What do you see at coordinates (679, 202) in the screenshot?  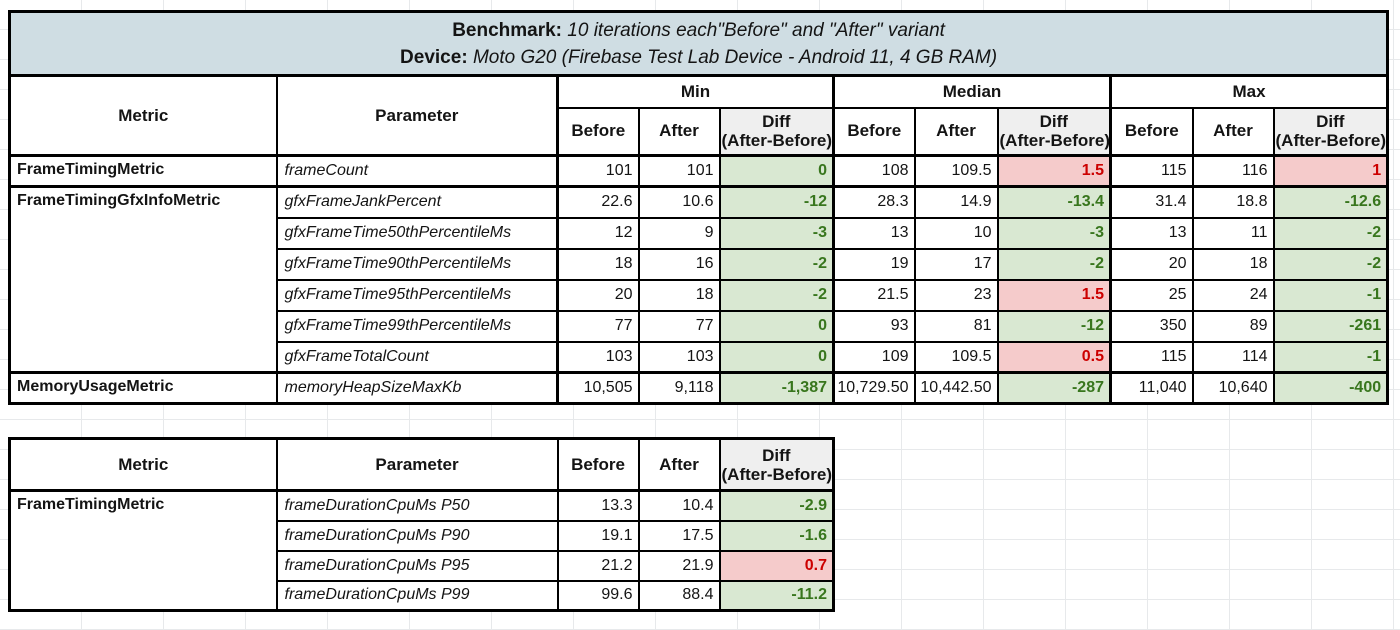 I see `min-after-cell: 10.6` at bounding box center [679, 202].